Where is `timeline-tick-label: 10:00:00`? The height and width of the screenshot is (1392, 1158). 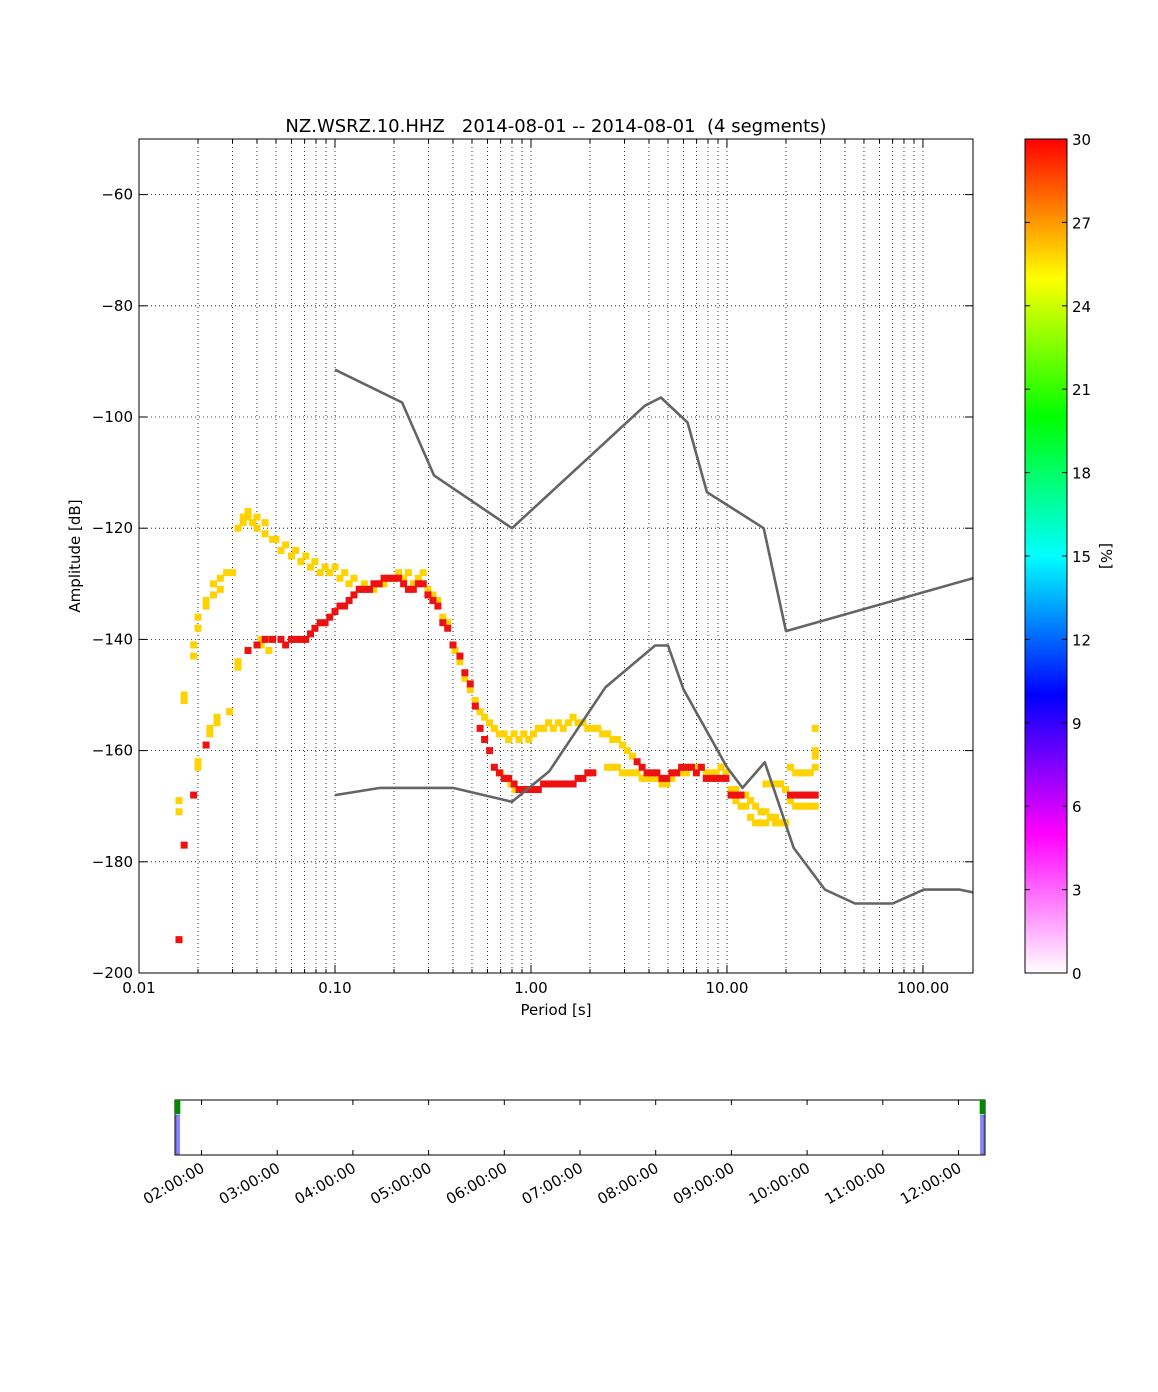
timeline-tick-label: 10:00:00 is located at coordinates (779, 1183).